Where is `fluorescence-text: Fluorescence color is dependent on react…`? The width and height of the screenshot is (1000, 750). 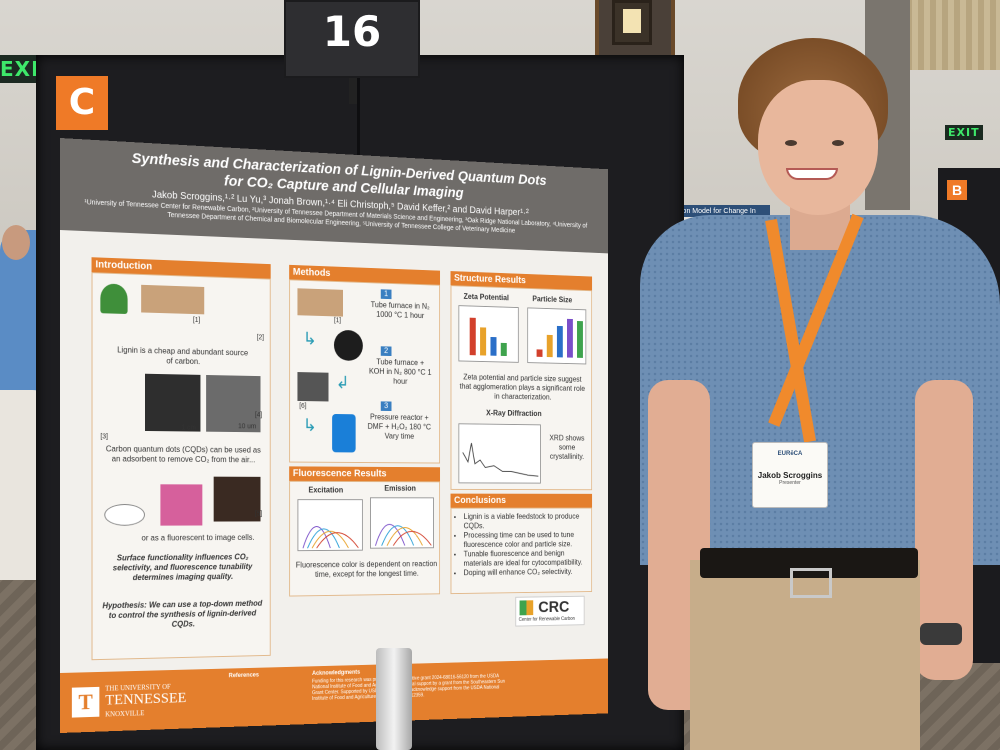 fluorescence-text: Fluorescence color is dependent on react… is located at coordinates (366, 569).